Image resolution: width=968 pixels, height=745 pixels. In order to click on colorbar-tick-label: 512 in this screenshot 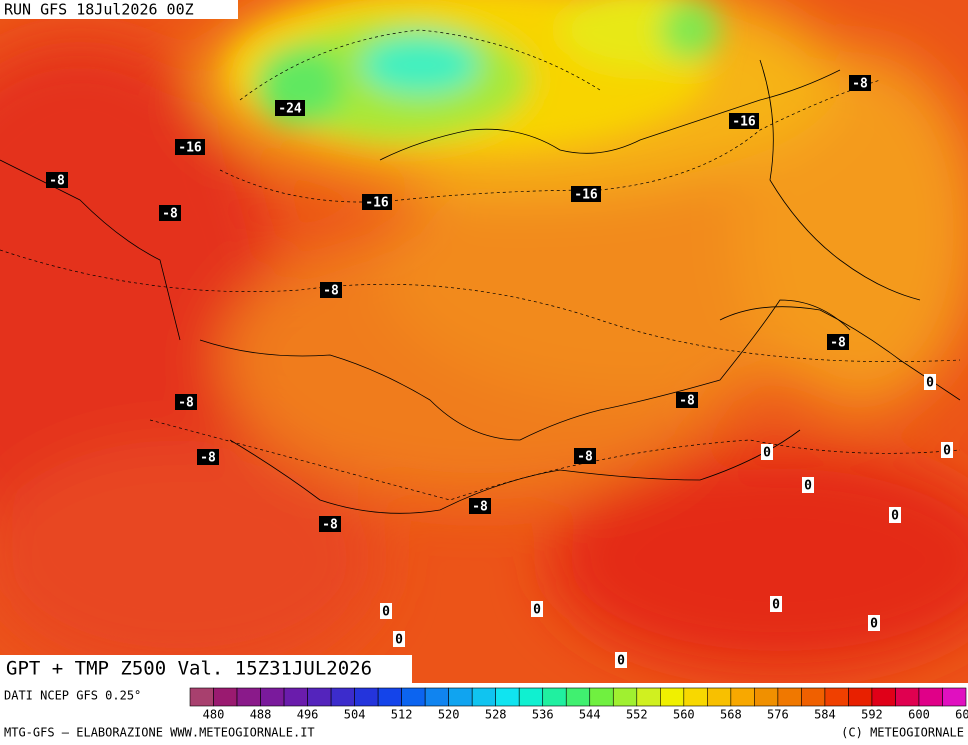, I will do `click(402, 715)`.